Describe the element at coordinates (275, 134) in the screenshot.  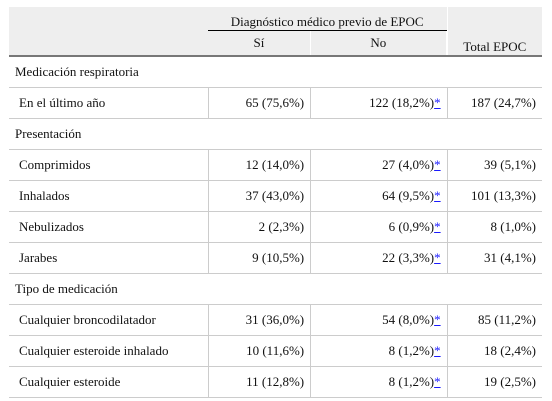
I see `section-title: Presentación` at that location.